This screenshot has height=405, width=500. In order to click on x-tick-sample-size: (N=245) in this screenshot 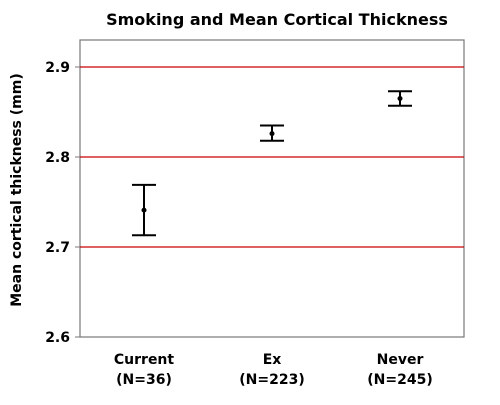, I will do `click(399, 380)`.